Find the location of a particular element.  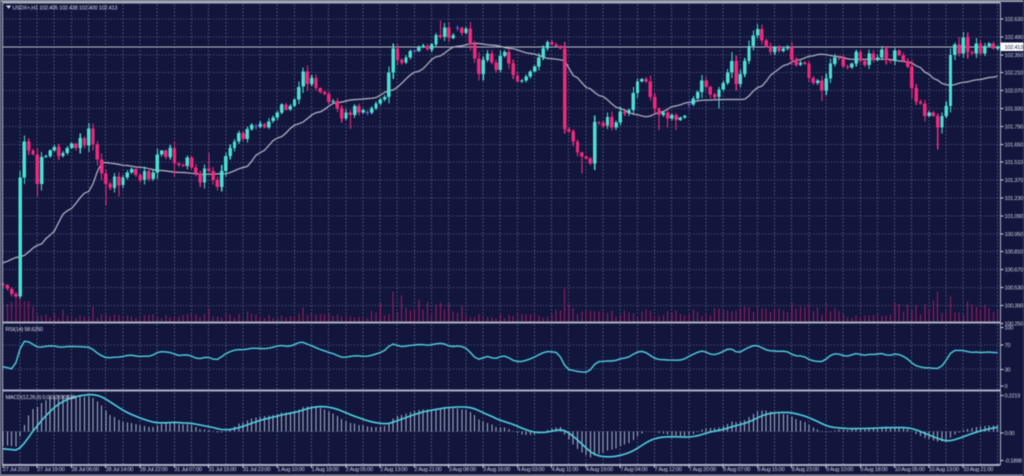

svg-text: 1 Aug 10:00 is located at coordinates (290, 470).